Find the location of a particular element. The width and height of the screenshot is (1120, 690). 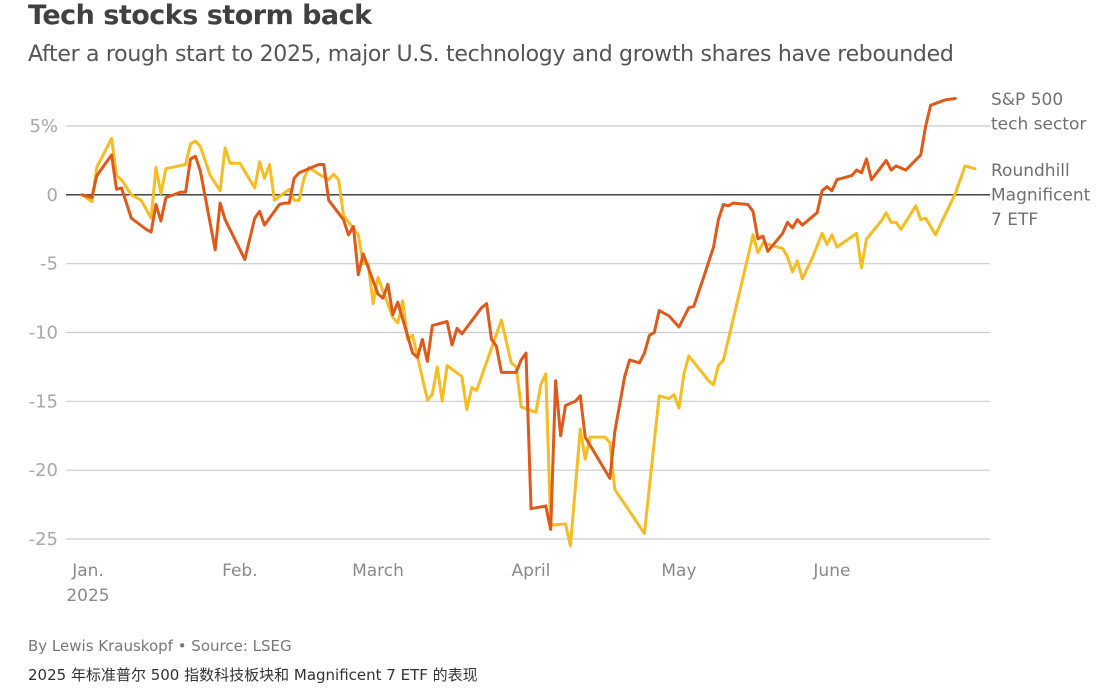

x-tick-label: May is located at coordinates (678, 571).